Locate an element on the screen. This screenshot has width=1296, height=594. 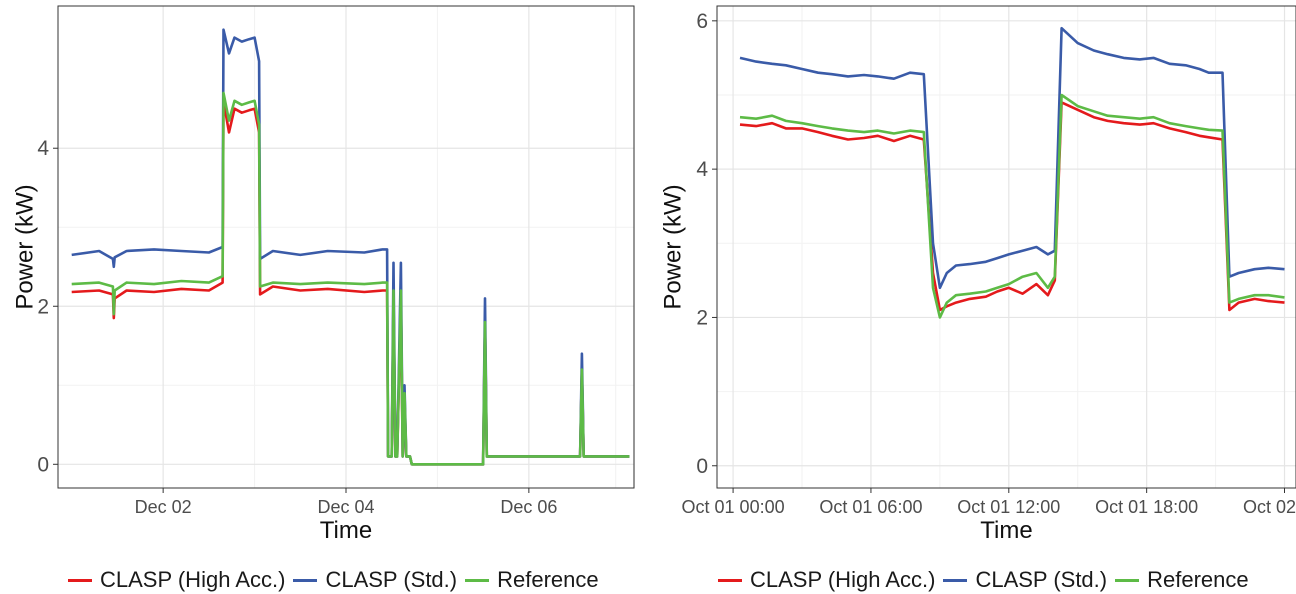
x-tick-label: Oct 01 12:00 is located at coordinates (1008, 507).